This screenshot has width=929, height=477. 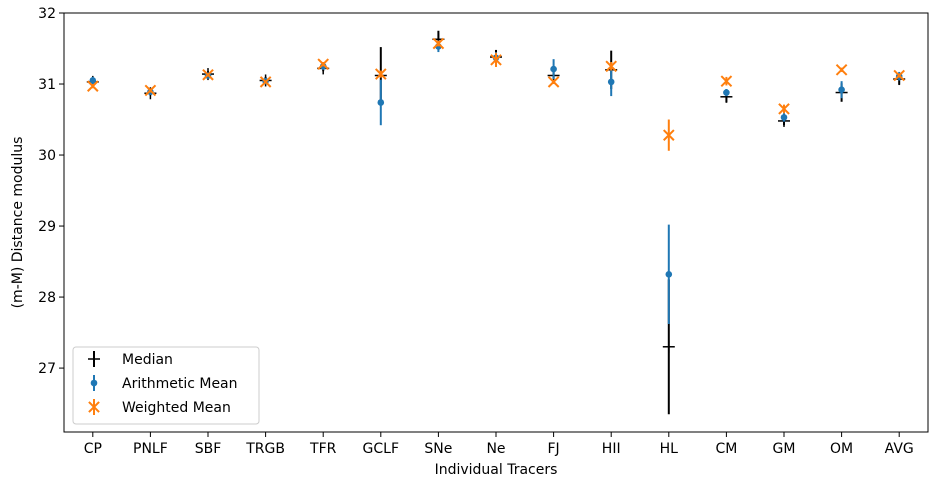 I want to click on y-tick-label: 27, so click(x=47, y=369).